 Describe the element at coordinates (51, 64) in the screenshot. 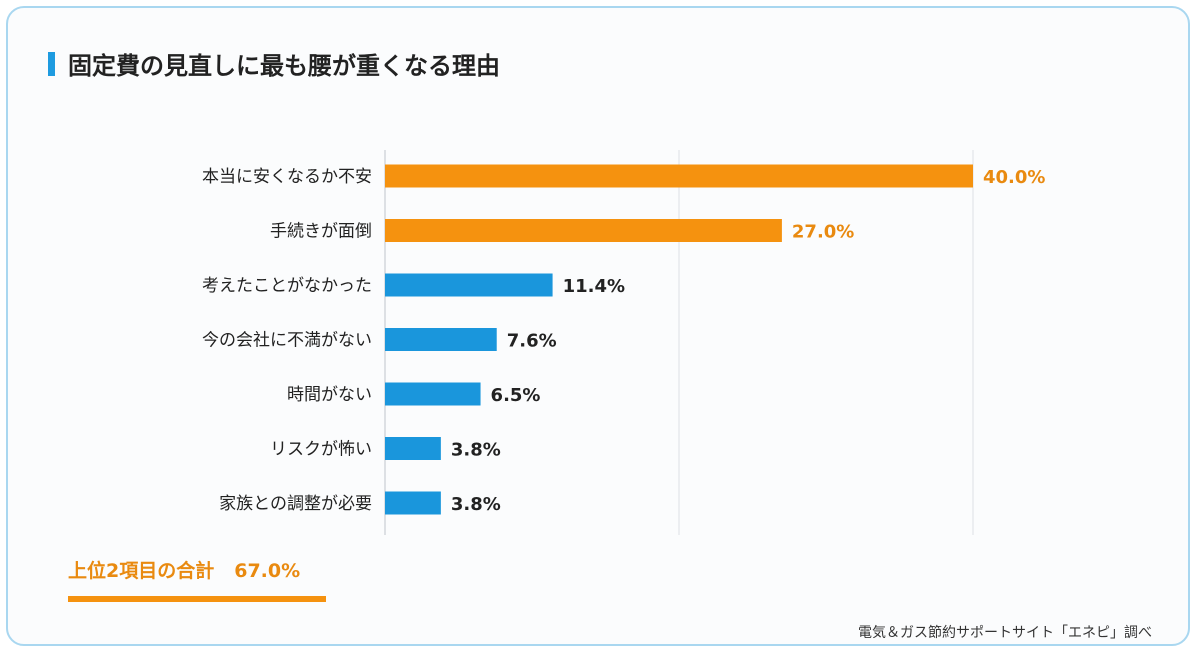

I see `title-accent-bar` at that location.